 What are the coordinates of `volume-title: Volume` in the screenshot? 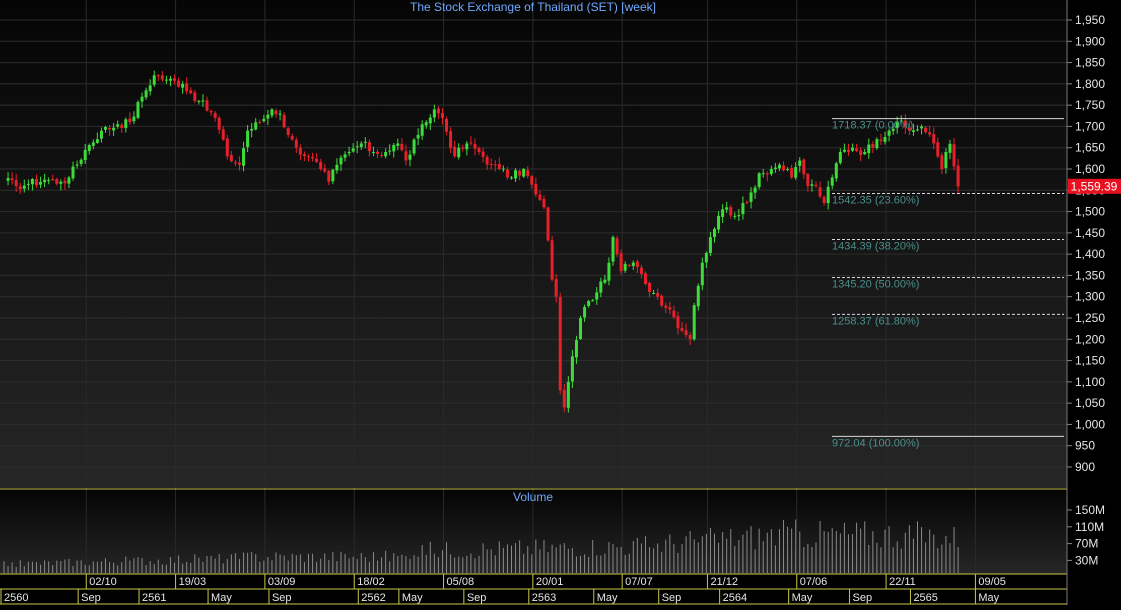 It's located at (533, 497).